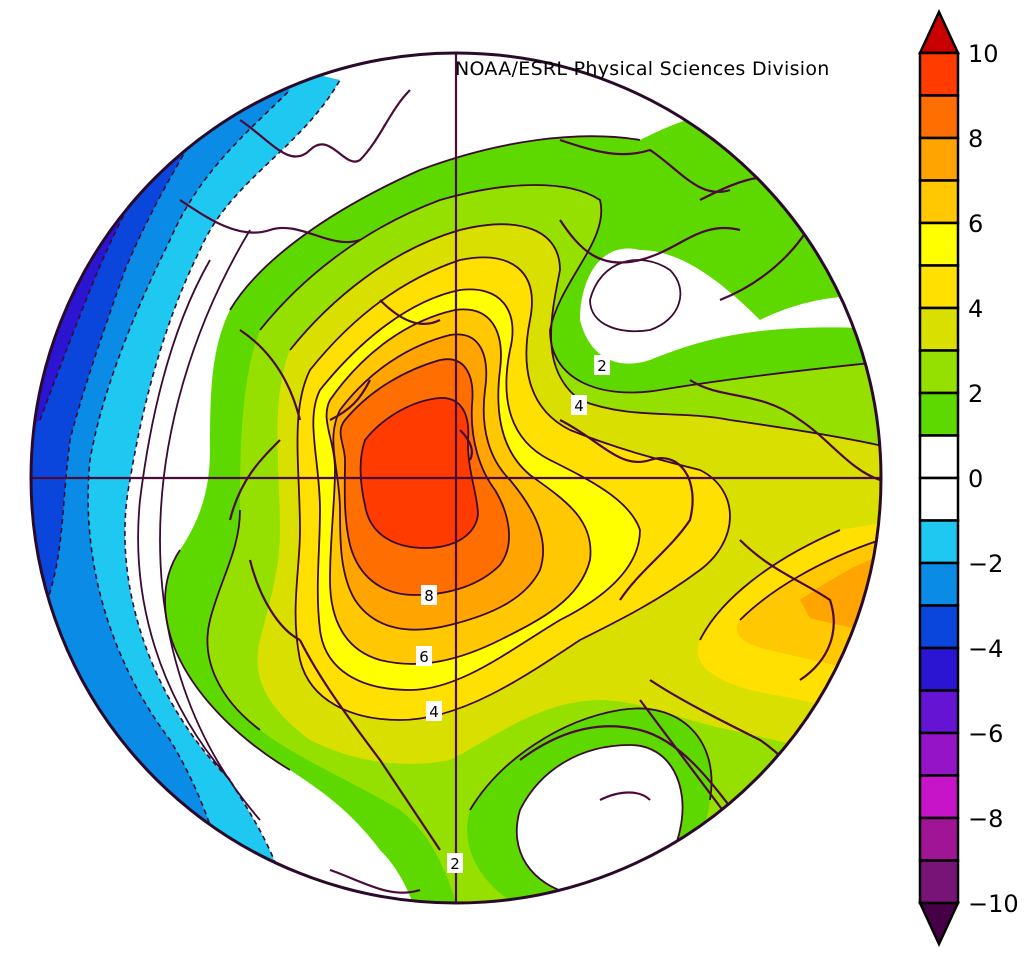  What do you see at coordinates (985, 564) in the screenshot?
I see `colorbar-tick-label: −2` at bounding box center [985, 564].